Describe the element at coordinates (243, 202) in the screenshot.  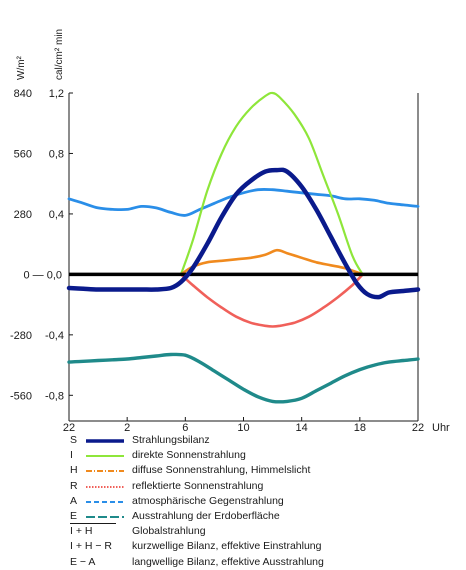
I see `series-line-A` at that location.